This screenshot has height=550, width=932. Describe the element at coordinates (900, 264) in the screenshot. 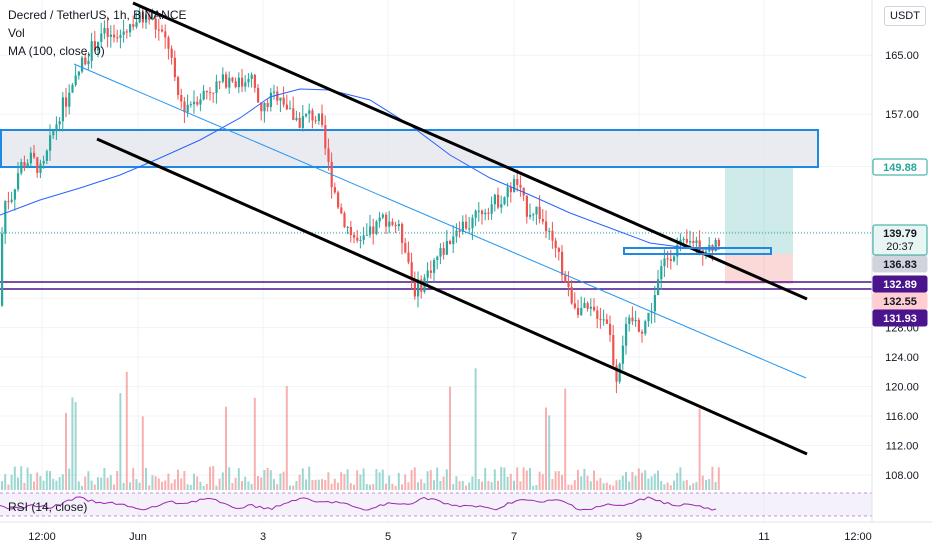

I see `price-tag` at that location.